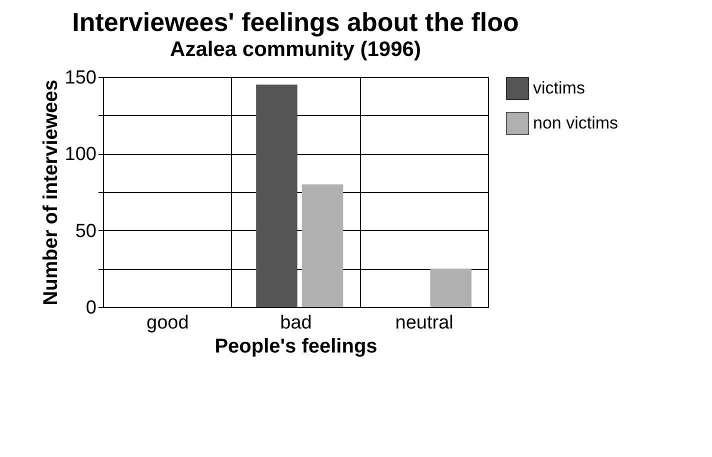  I want to click on chart-subtitle: Azalea community (1996), so click(295, 49).